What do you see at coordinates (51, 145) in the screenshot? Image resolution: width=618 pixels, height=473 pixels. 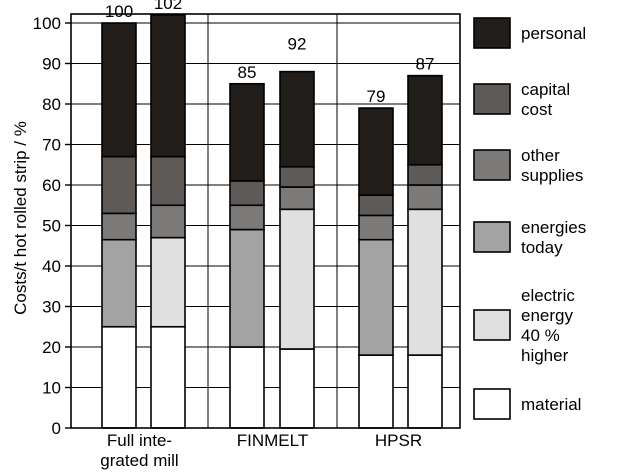 I see `y-tick-label: 70` at bounding box center [51, 145].